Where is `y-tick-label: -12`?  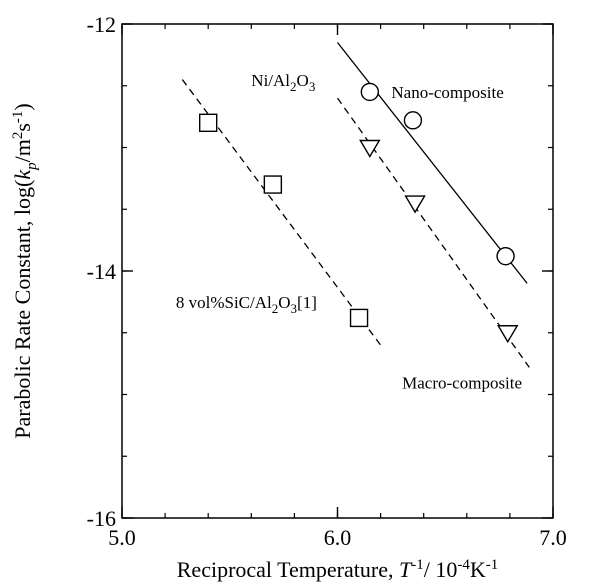
y-tick-label: -12 is located at coordinates (101, 24).